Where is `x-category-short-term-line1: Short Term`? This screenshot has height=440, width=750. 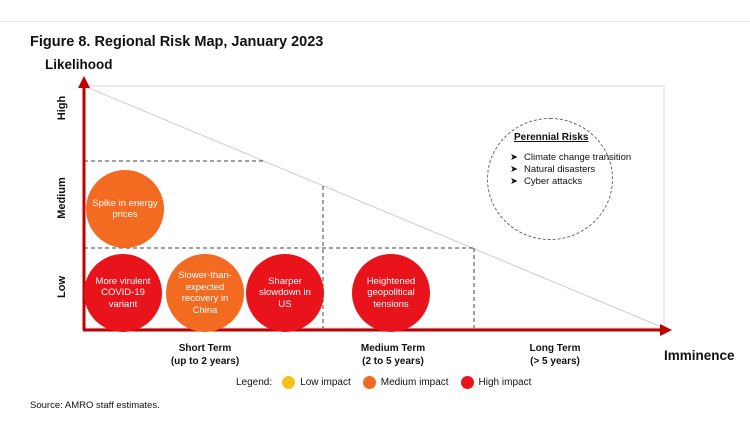 x-category-short-term-line1: Short Term is located at coordinates (205, 348).